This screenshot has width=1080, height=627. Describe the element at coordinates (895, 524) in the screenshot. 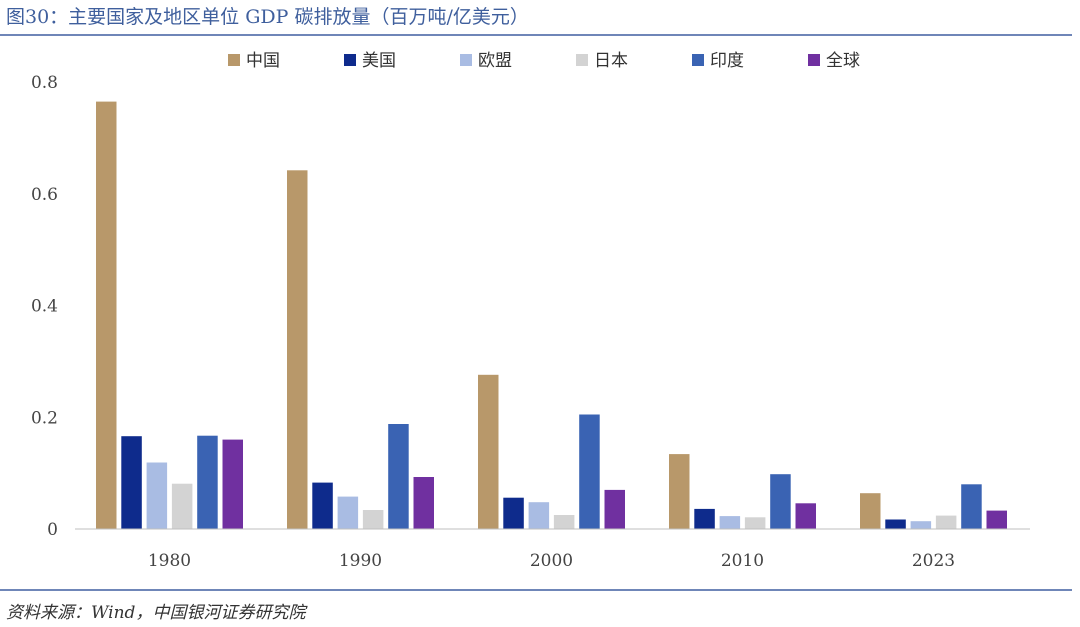

I see `bar-2023-美国` at that location.